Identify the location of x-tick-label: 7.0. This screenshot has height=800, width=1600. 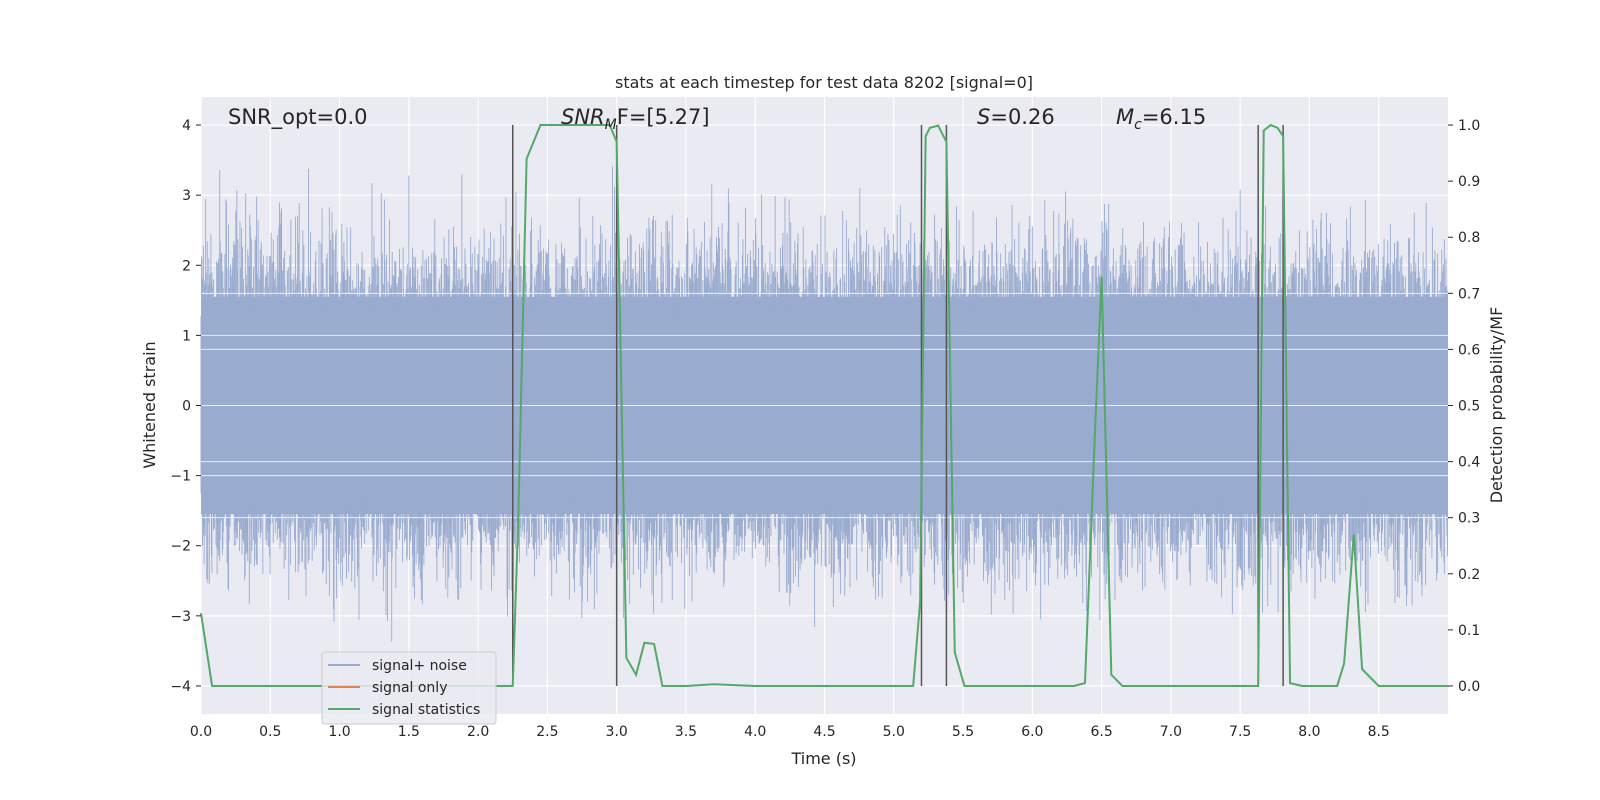
(1171, 732).